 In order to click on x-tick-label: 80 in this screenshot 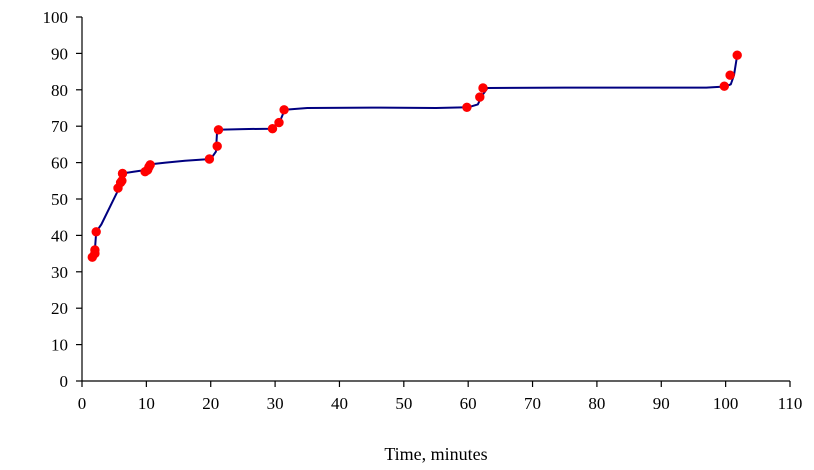, I will do `click(596, 403)`.